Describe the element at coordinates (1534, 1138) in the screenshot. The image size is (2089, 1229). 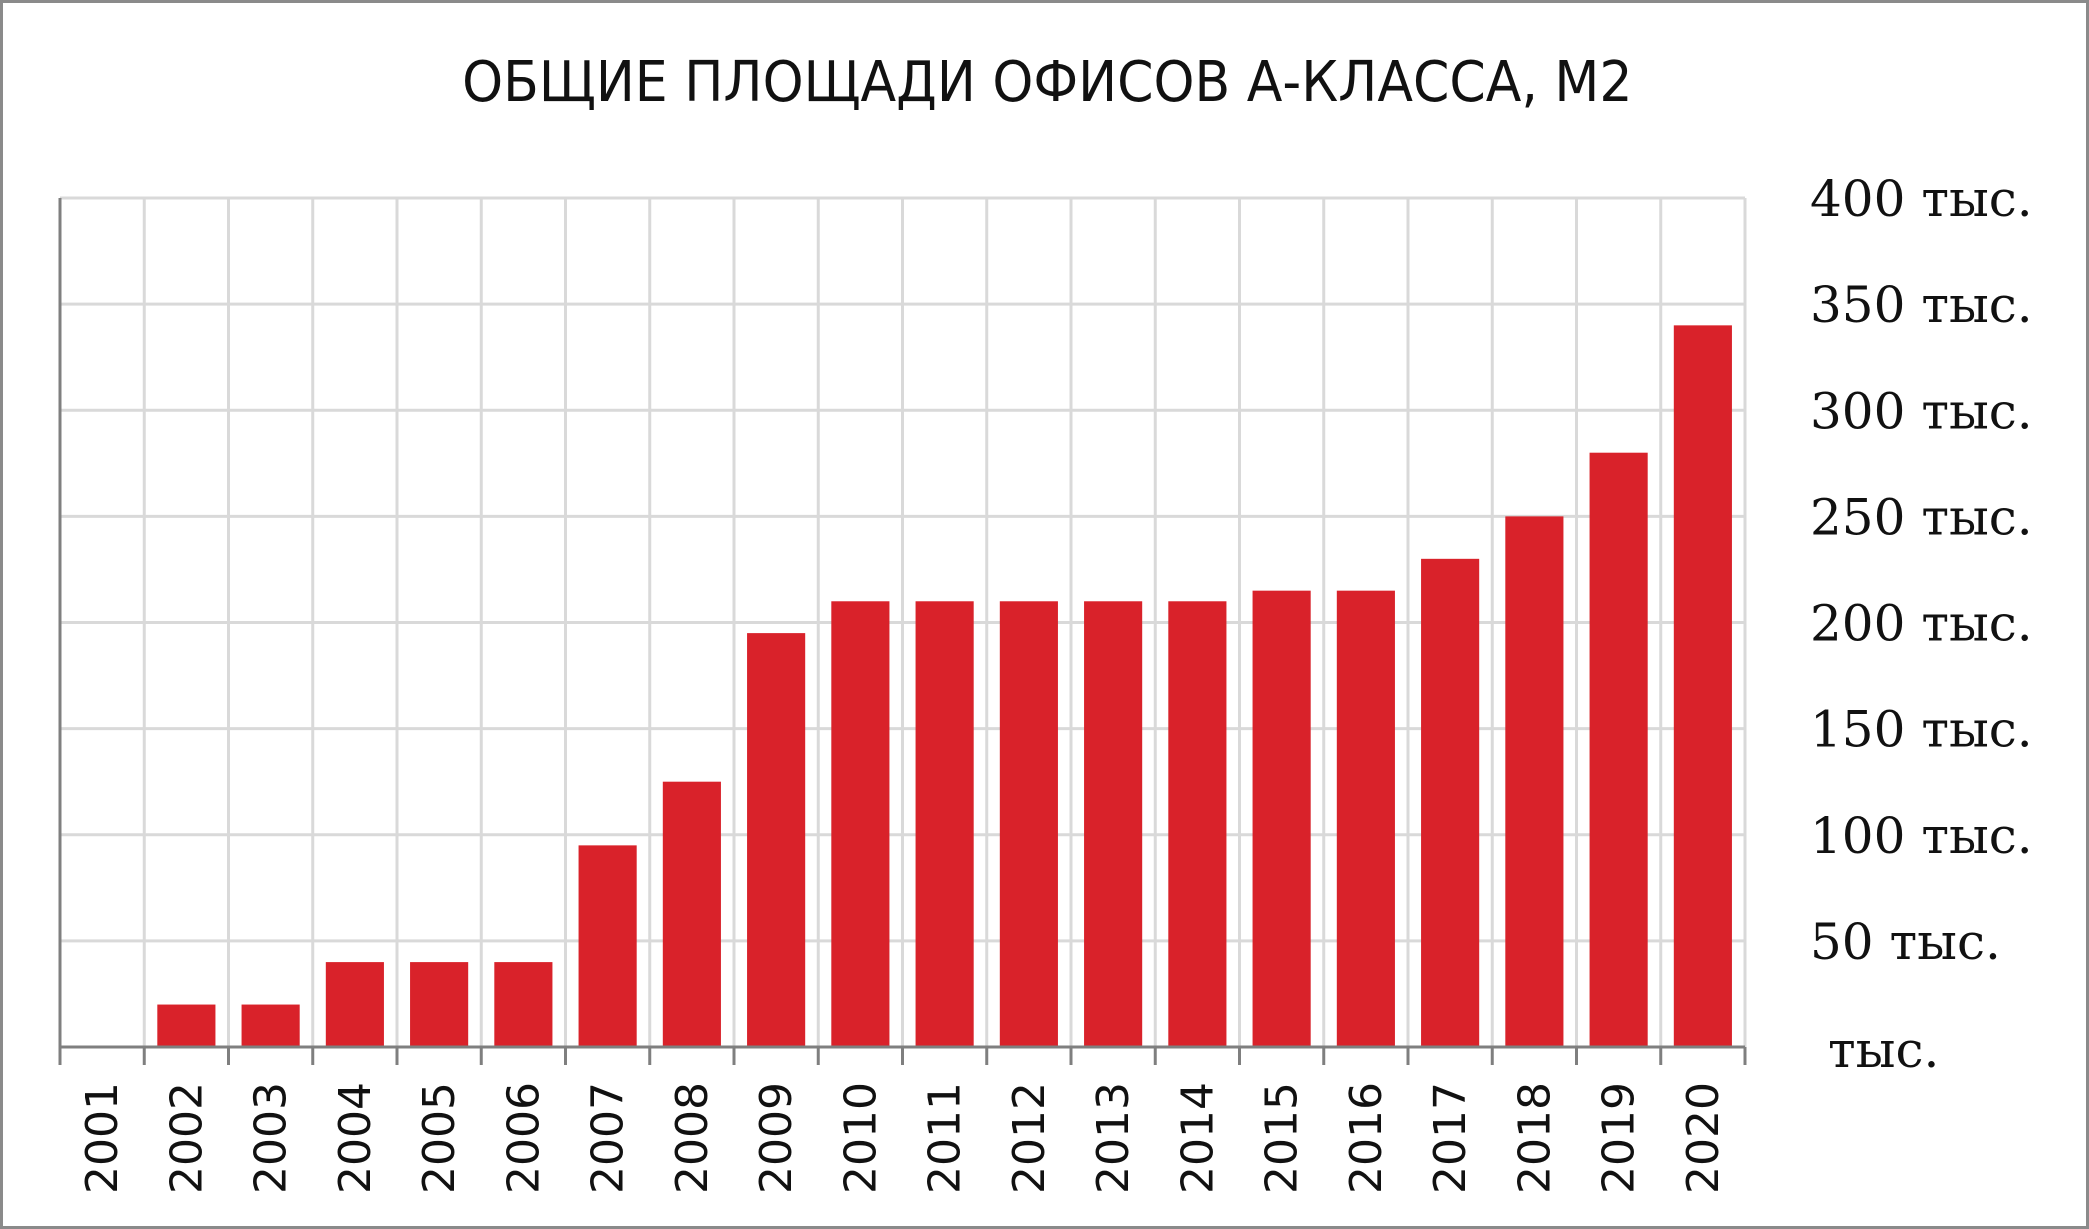
I see `x-tick-label: 2018` at that location.